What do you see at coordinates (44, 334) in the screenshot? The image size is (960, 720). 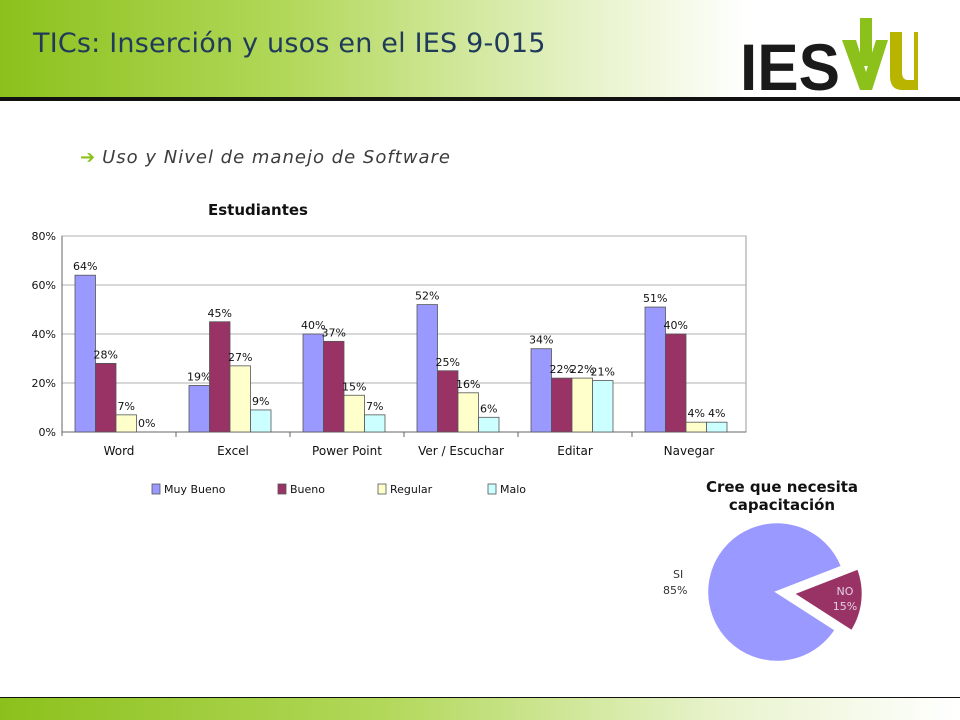 I see `y-tick-label: 40%` at bounding box center [44, 334].